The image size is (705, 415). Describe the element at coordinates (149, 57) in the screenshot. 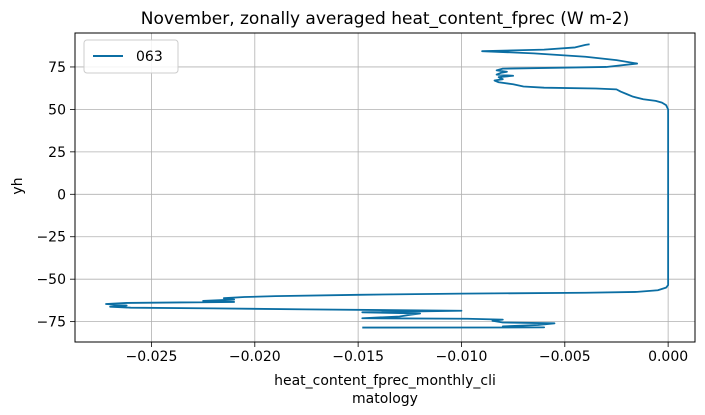

I see `legend-label: 063` at that location.